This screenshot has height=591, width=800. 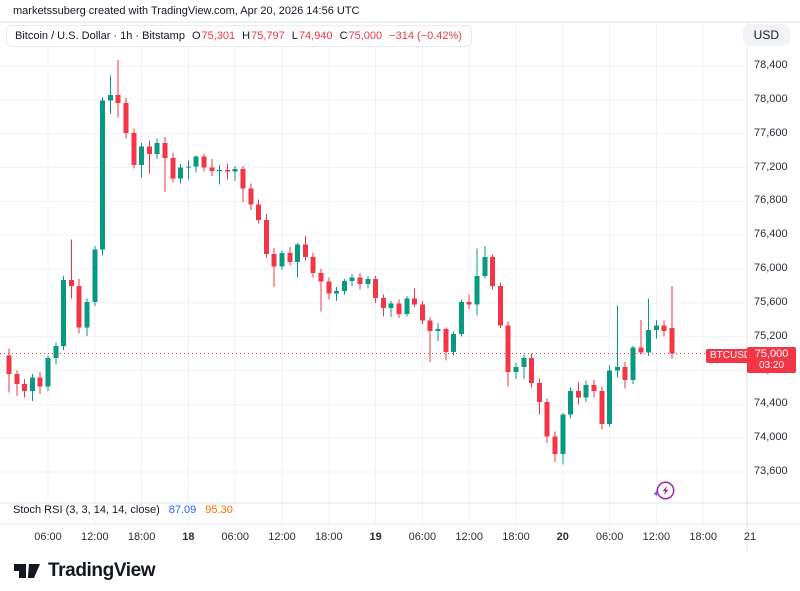 What do you see at coordinates (102, 570) in the screenshot?
I see `tradingview-logo-text: TradingView` at bounding box center [102, 570].